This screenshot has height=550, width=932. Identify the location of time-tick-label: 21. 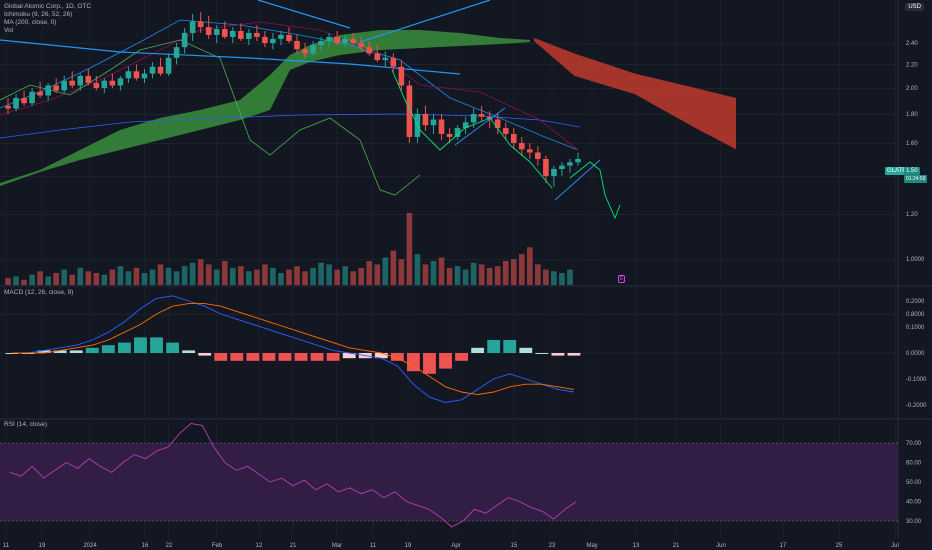
(676, 546).